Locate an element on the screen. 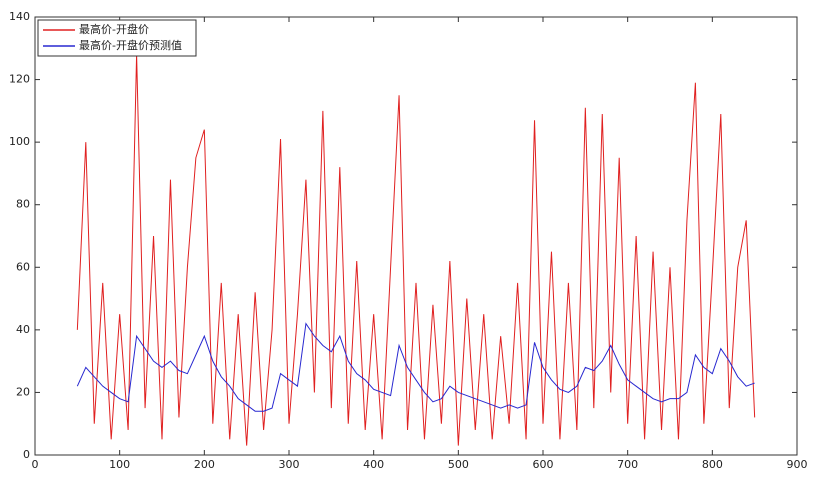 The image size is (813, 483). y-tick-label: 140 is located at coordinates (19, 16).